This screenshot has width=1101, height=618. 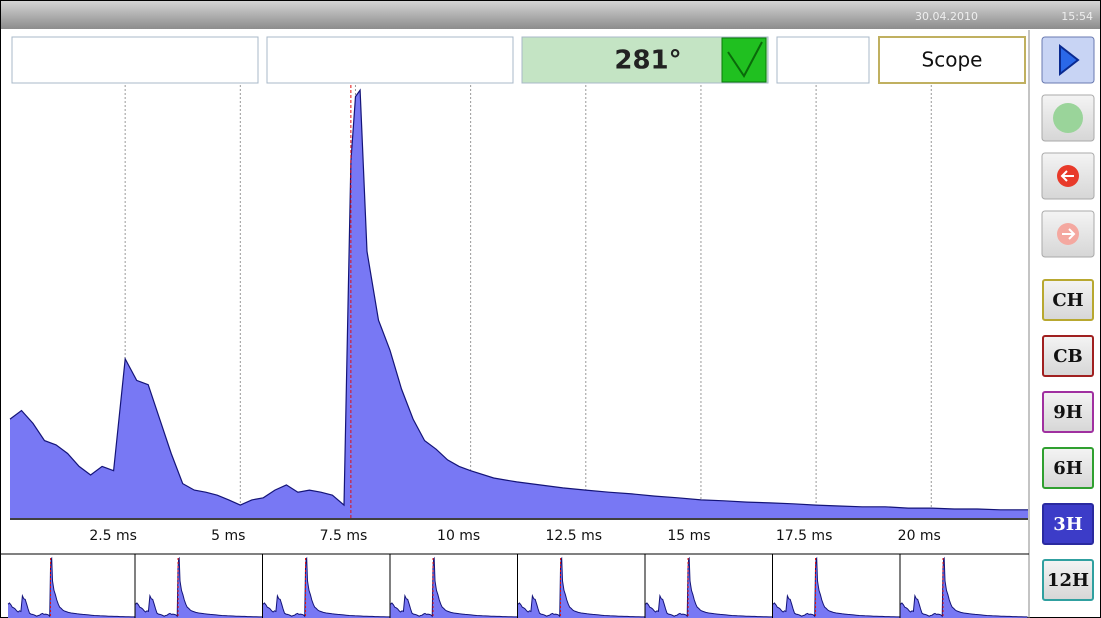 I want to click on channel-label: CH, so click(x=1067, y=300).